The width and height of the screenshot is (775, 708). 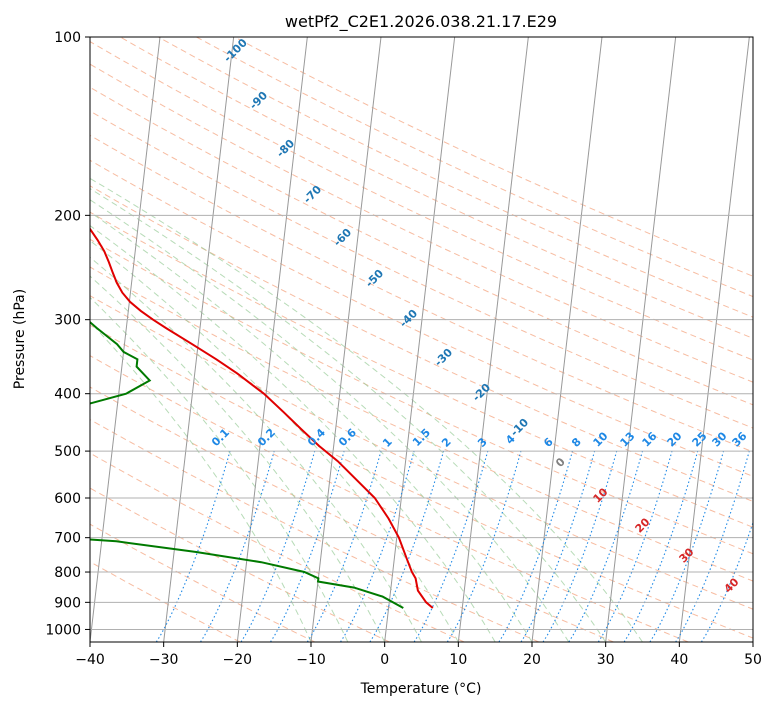 I want to click on x-tick-label: 30, so click(x=606, y=660).